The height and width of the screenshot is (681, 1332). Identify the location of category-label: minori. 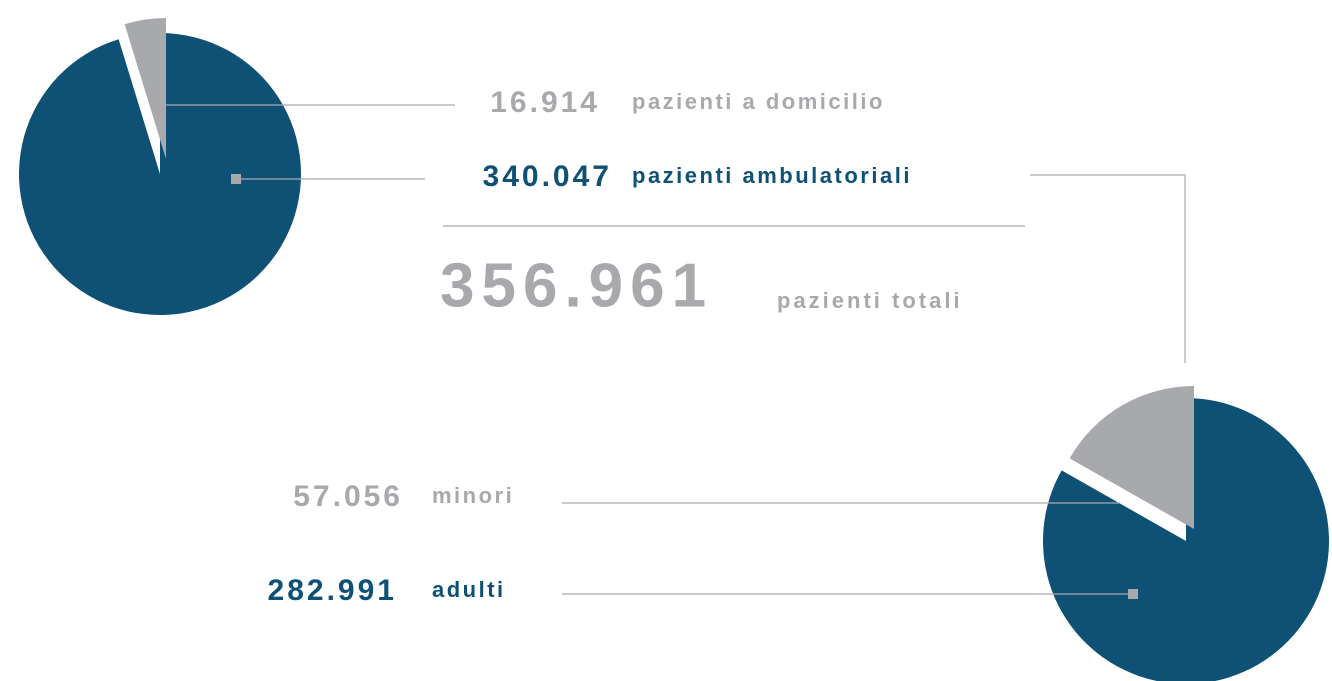
(473, 495).